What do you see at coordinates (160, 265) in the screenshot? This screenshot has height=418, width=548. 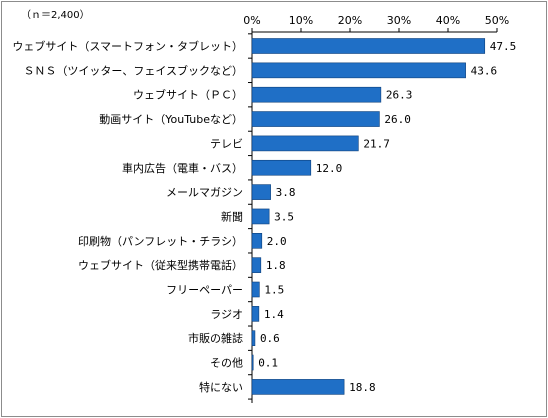 I see `category-label: ウェブサイト（従来型携帯電話）` at bounding box center [160, 265].